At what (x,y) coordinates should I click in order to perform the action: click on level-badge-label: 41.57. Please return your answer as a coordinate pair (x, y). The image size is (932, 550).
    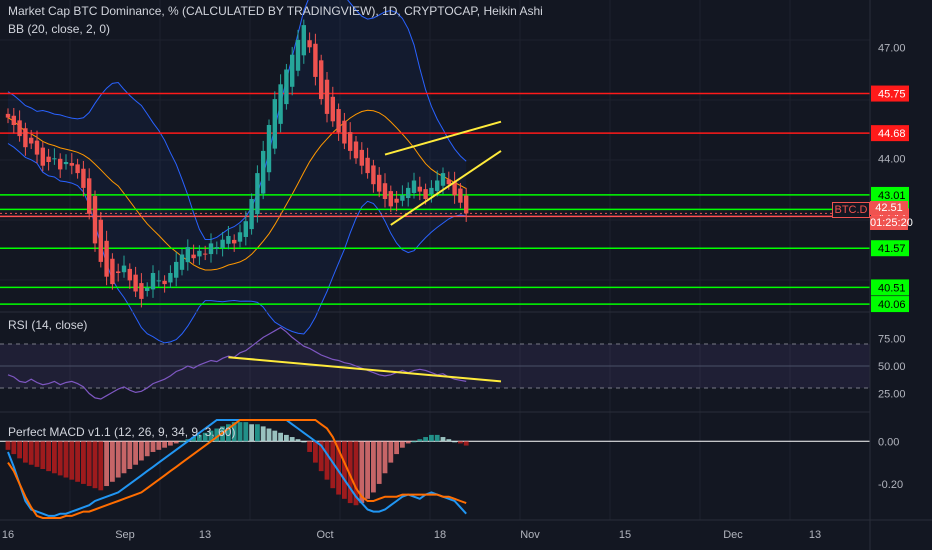
    Looking at the image, I should click on (892, 249).